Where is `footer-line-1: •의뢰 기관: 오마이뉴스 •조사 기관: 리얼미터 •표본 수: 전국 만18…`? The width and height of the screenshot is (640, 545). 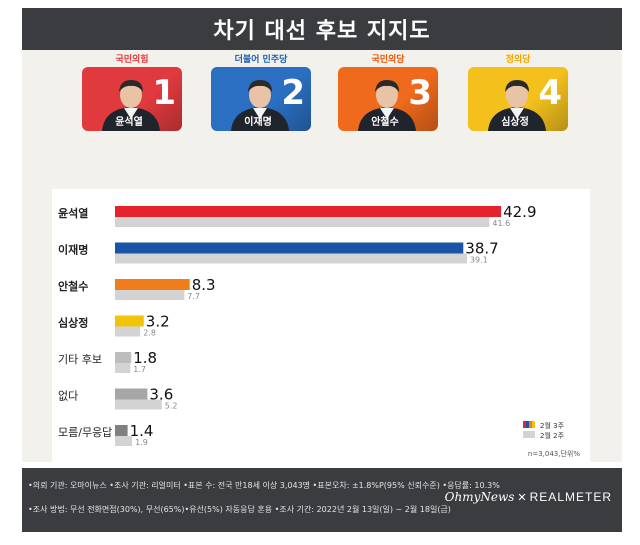
footer-line-1: •의뢰 기관: 오마이뉴스 •조사 기관: 리얼미터 •표본 수: 전국 만18… is located at coordinates (264, 485).